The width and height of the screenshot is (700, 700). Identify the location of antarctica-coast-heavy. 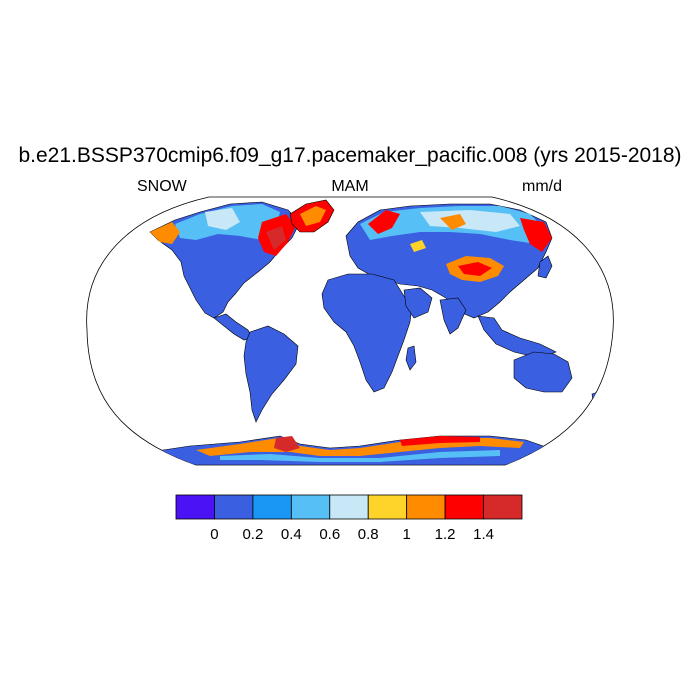
(287, 444).